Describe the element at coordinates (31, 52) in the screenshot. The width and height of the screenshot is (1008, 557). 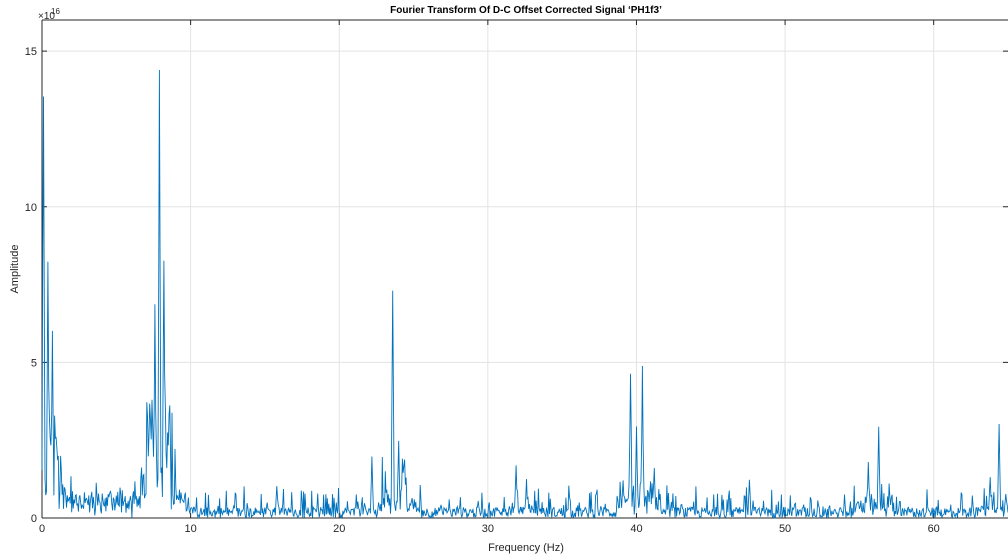
I see `y-tick-label: 15` at that location.